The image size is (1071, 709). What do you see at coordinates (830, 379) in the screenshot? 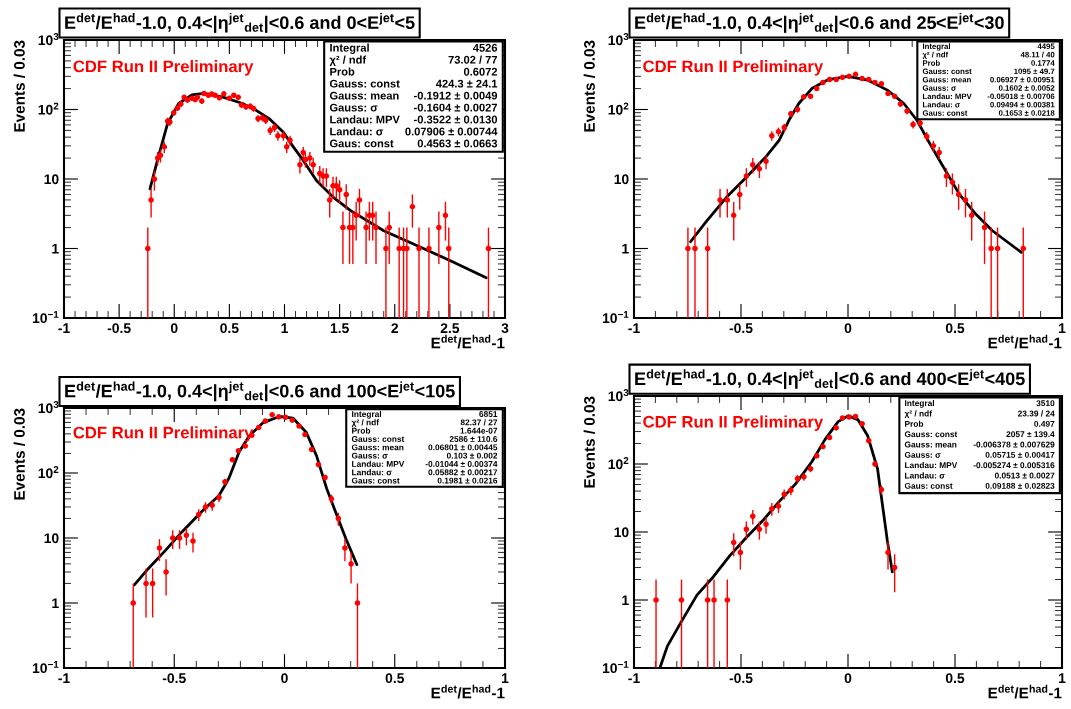
I see `chart-title: E$^{det}$/E$^{had}$-1.0, 0.4<|η$^{jet}$$_{det}$|<0.6 and 400<E$^{jet}$<405` at bounding box center [830, 379].